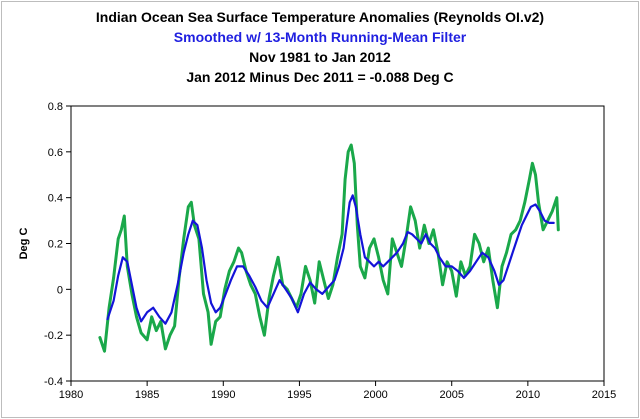 The height and width of the screenshot is (419, 640). Describe the element at coordinates (320, 37) in the screenshot. I see `chart-subtitle: Smoothed w/ 13-Month Running-Mean Filter` at that location.